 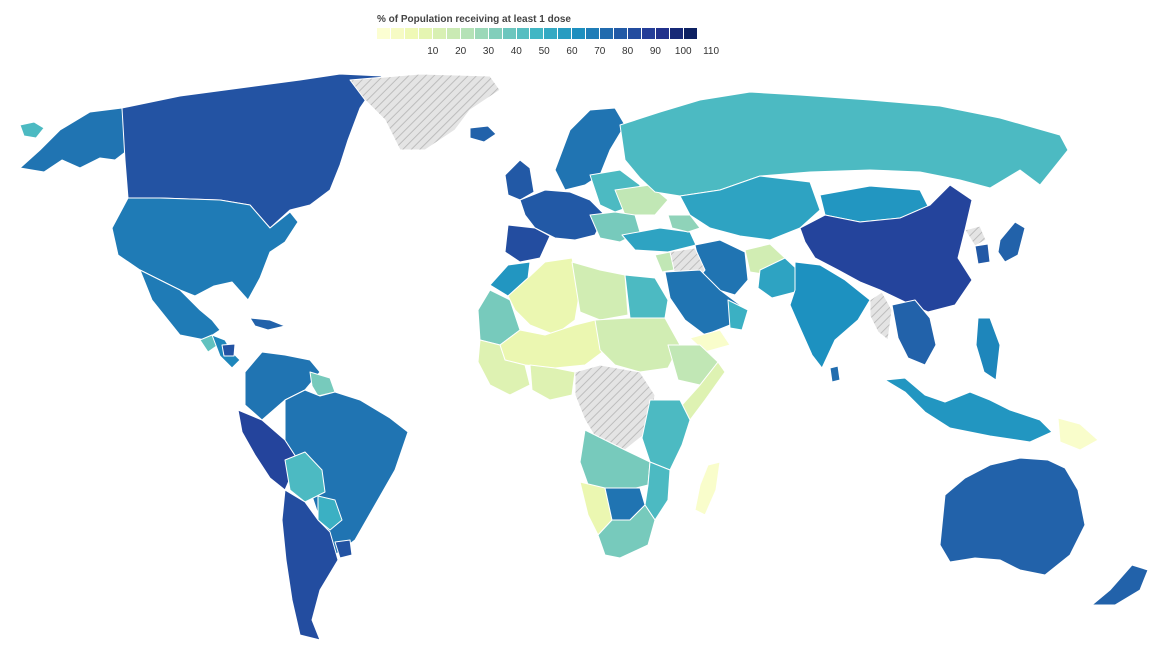 What do you see at coordinates (32, 130) in the screenshot?
I see `region-hawaii-chukotka` at bounding box center [32, 130].